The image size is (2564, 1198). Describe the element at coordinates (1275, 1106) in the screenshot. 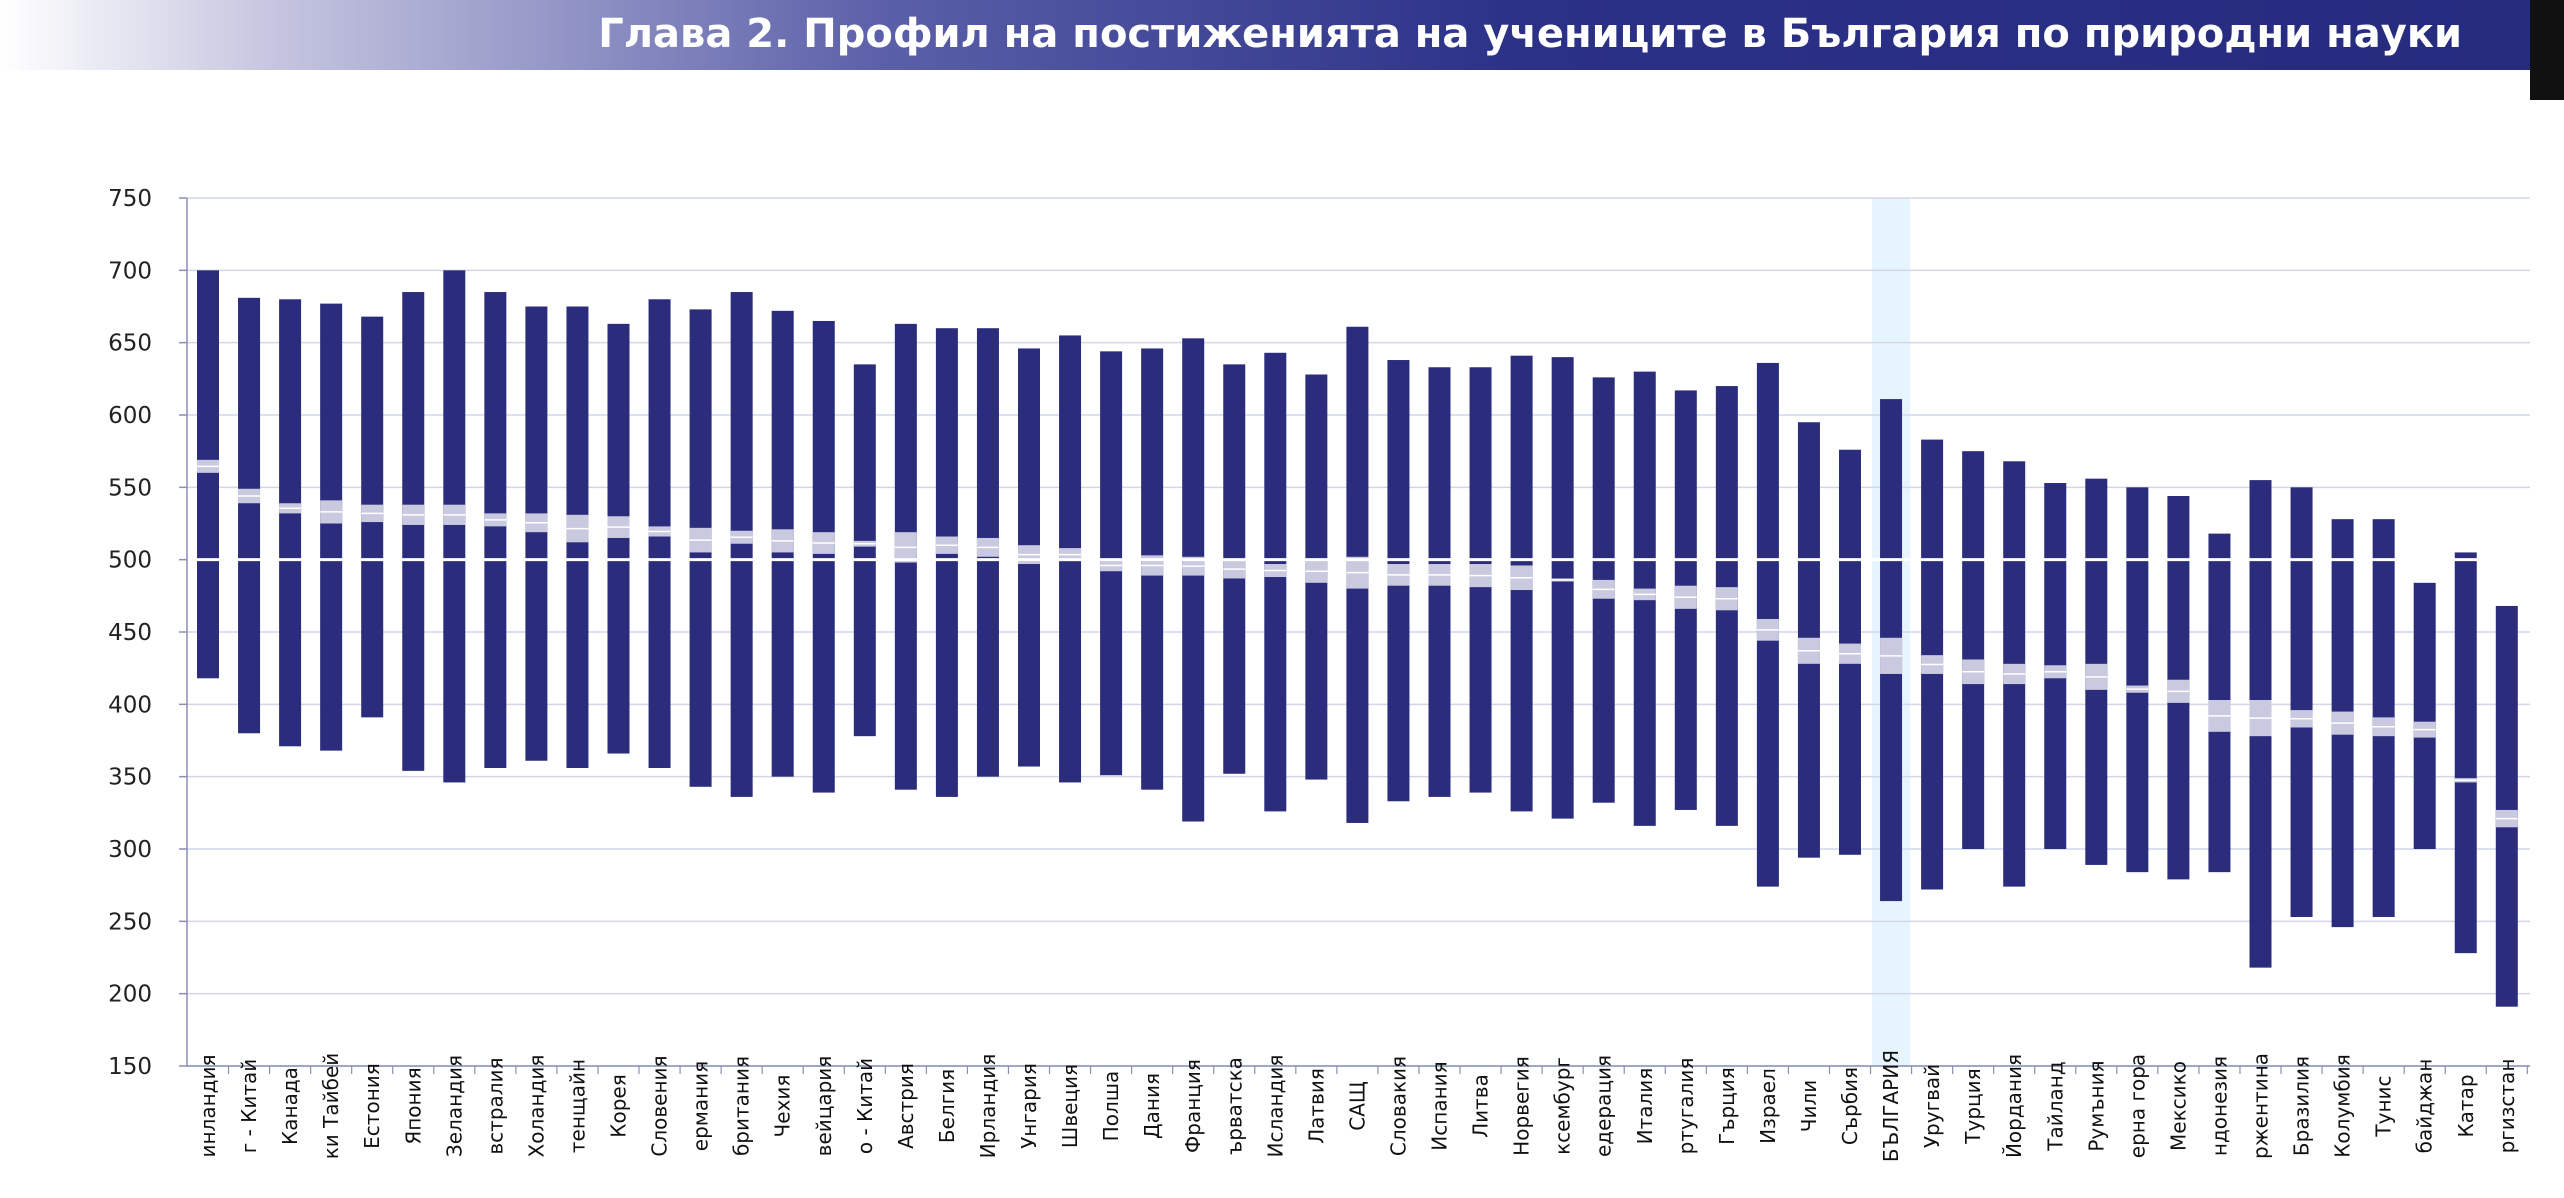

I see `category-label: Исландия` at that location.